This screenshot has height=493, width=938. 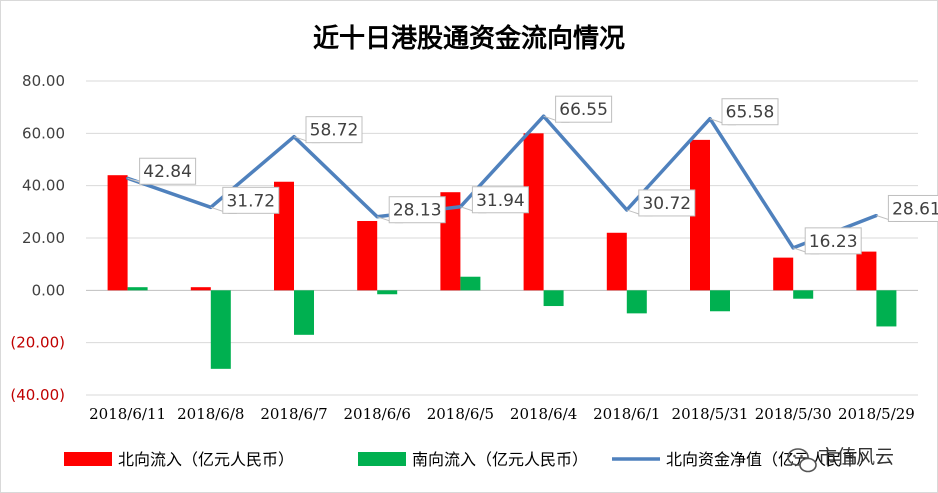 I want to click on data-label-text: 66.55, so click(x=583, y=110).